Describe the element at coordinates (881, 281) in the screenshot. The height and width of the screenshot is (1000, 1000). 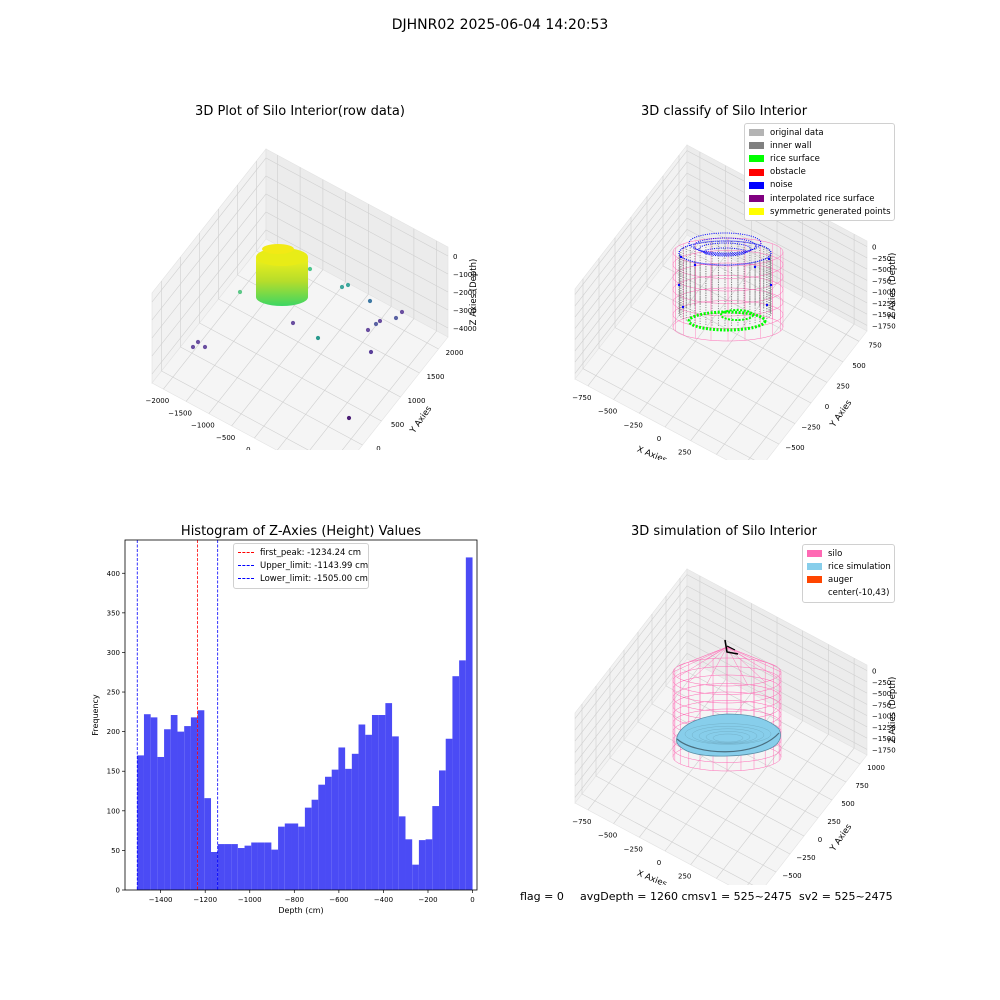
I see `z-tick-label: −750` at that location.